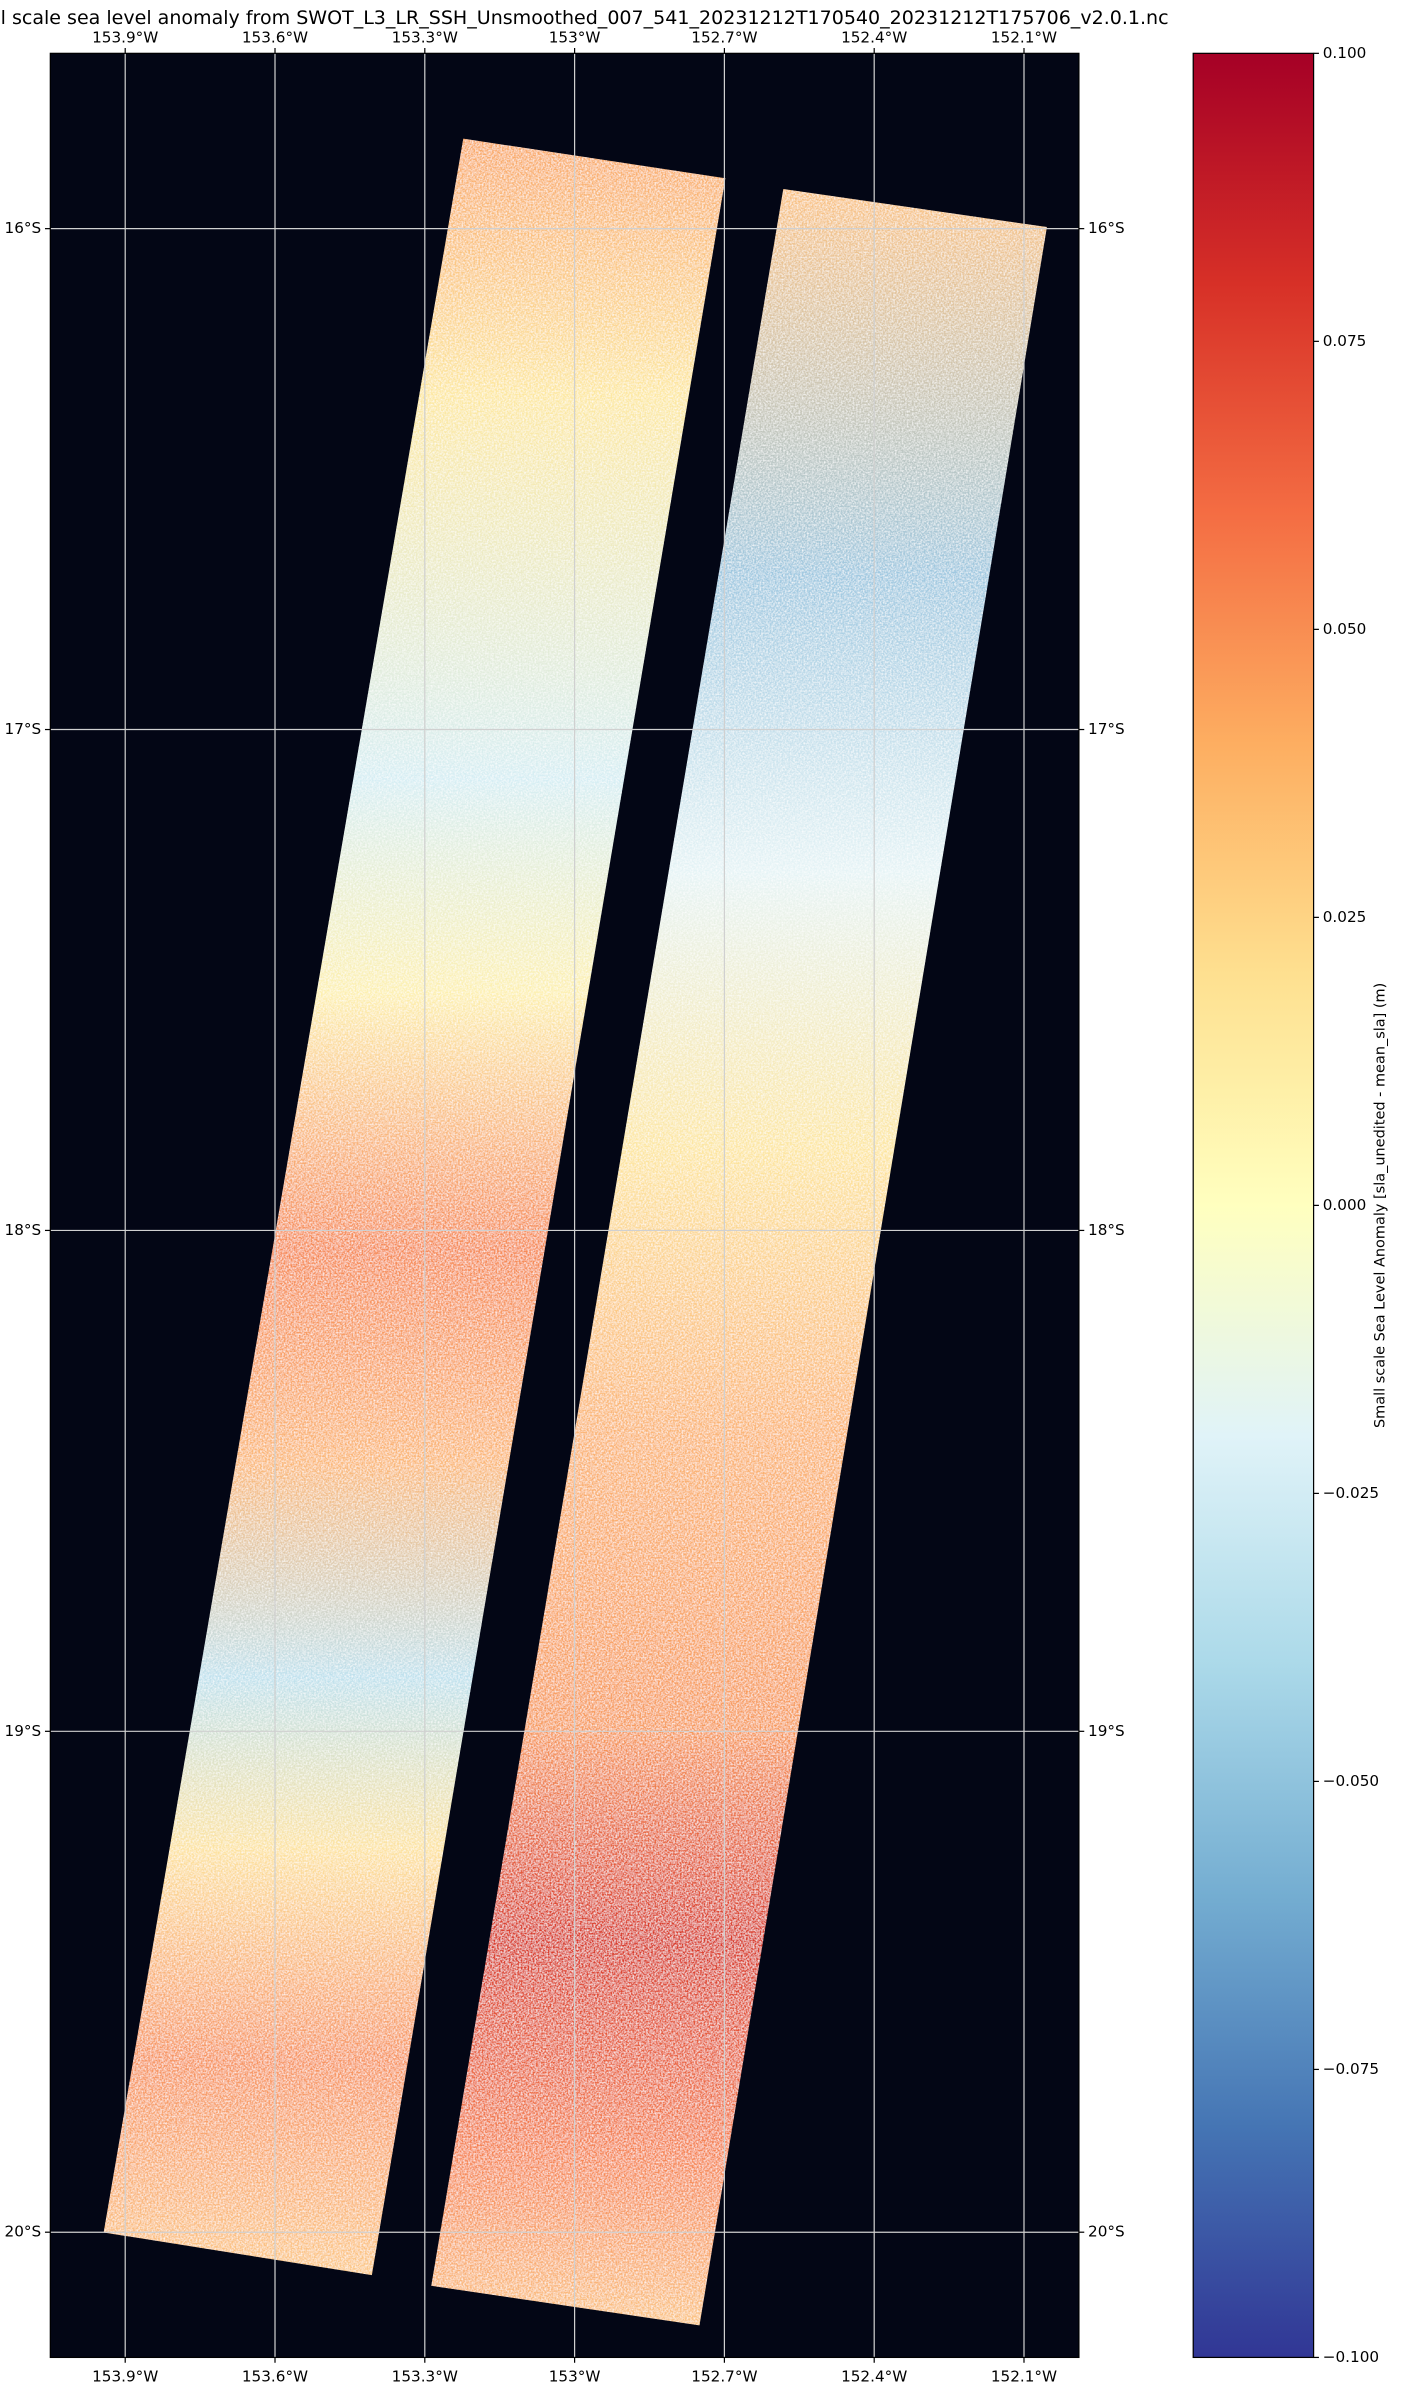 The image size is (1402, 2394). Describe the element at coordinates (1106, 228) in the screenshot. I see `y-tick-label-right: 16°S` at that location.